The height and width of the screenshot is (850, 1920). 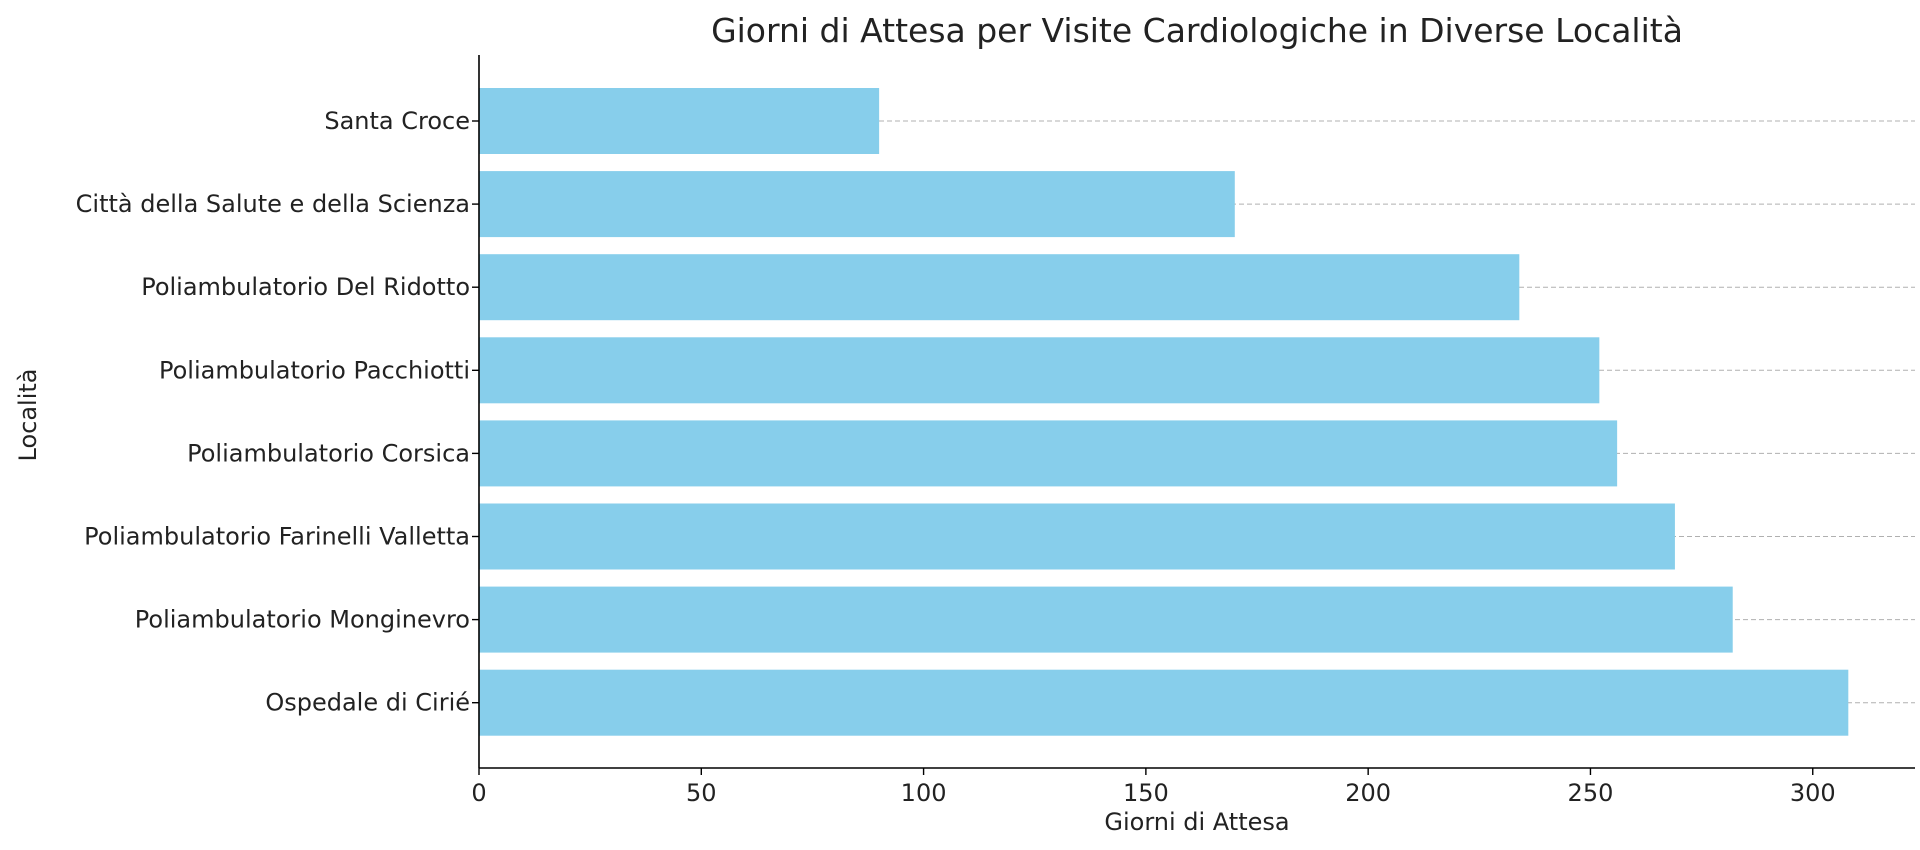 I want to click on y-tick-label: Ospedale di Cirié, so click(x=367, y=703).